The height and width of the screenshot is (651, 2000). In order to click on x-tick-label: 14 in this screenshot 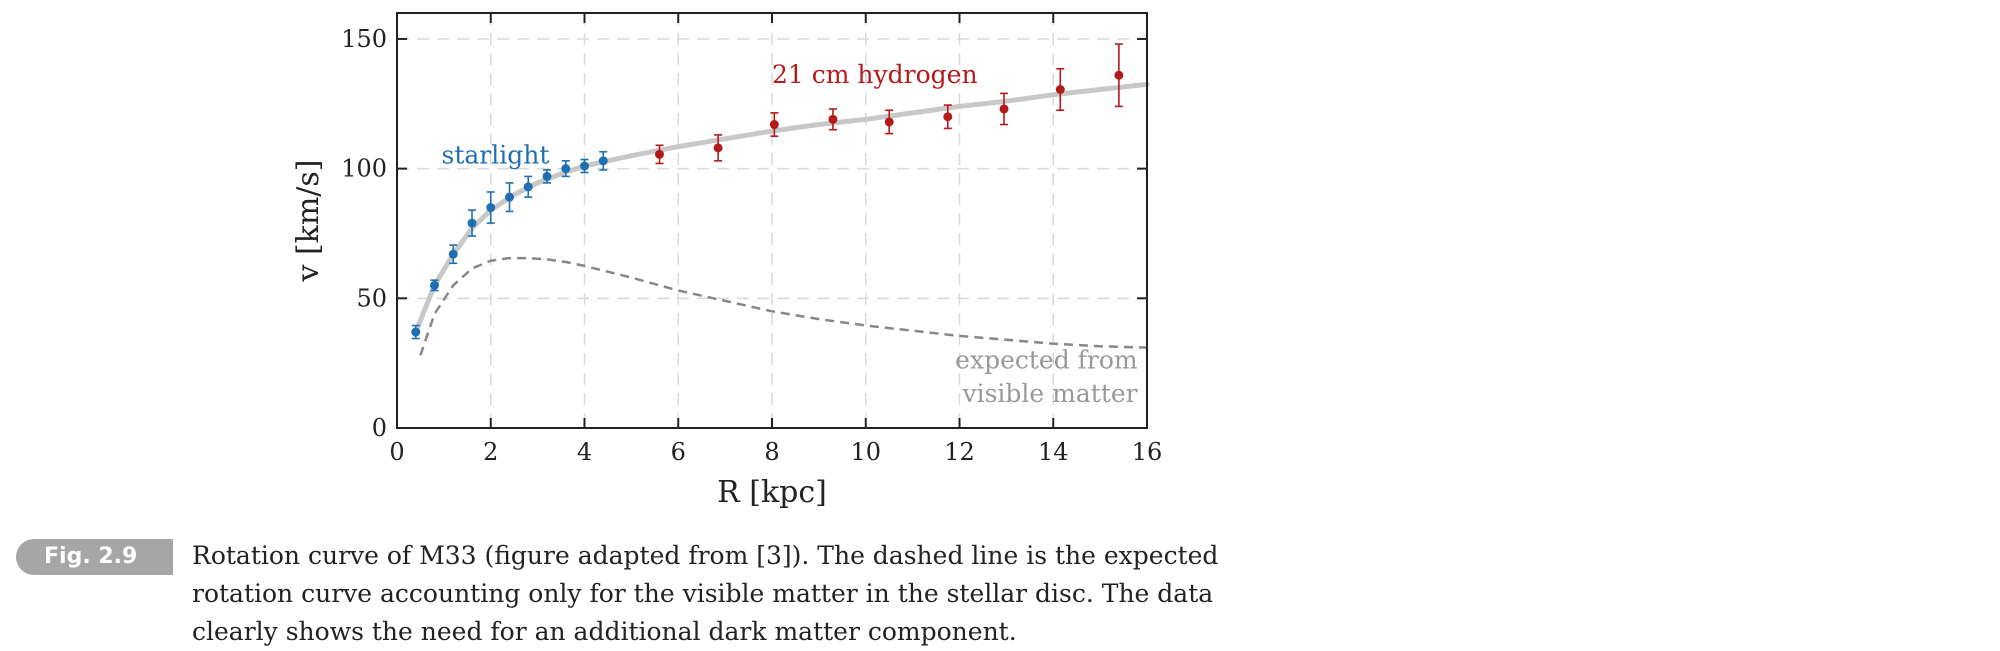, I will do `click(1053, 452)`.